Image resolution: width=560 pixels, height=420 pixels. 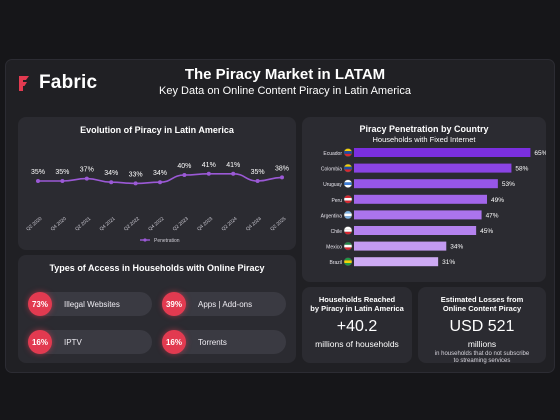 I want to click on flag-uruguay-icon, so click(x=348, y=183).